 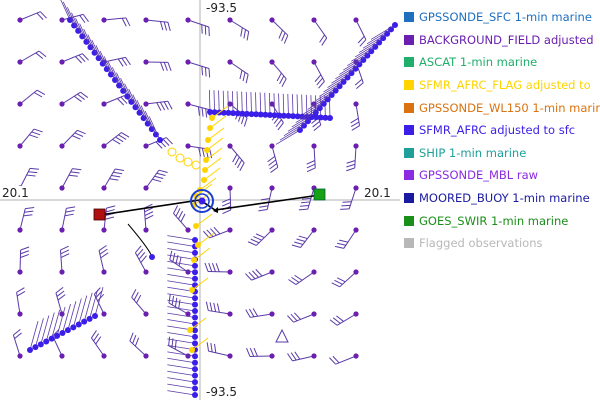 What do you see at coordinates (502, 130) in the screenshot?
I see `legend-item: SFMR_AFRC adjusted to sfc` at bounding box center [502, 130].